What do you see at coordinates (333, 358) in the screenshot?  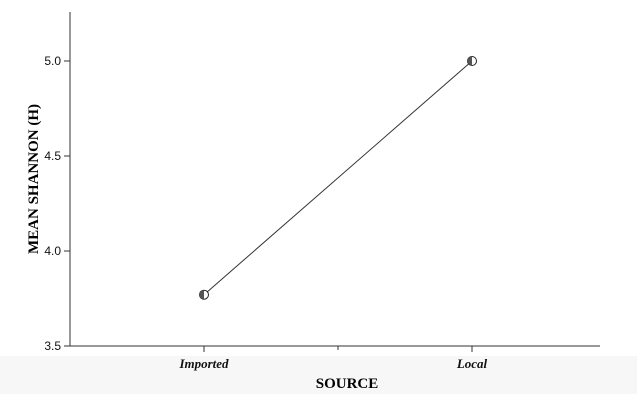 I see `x-ticks-group: Imported Local` at bounding box center [333, 358].